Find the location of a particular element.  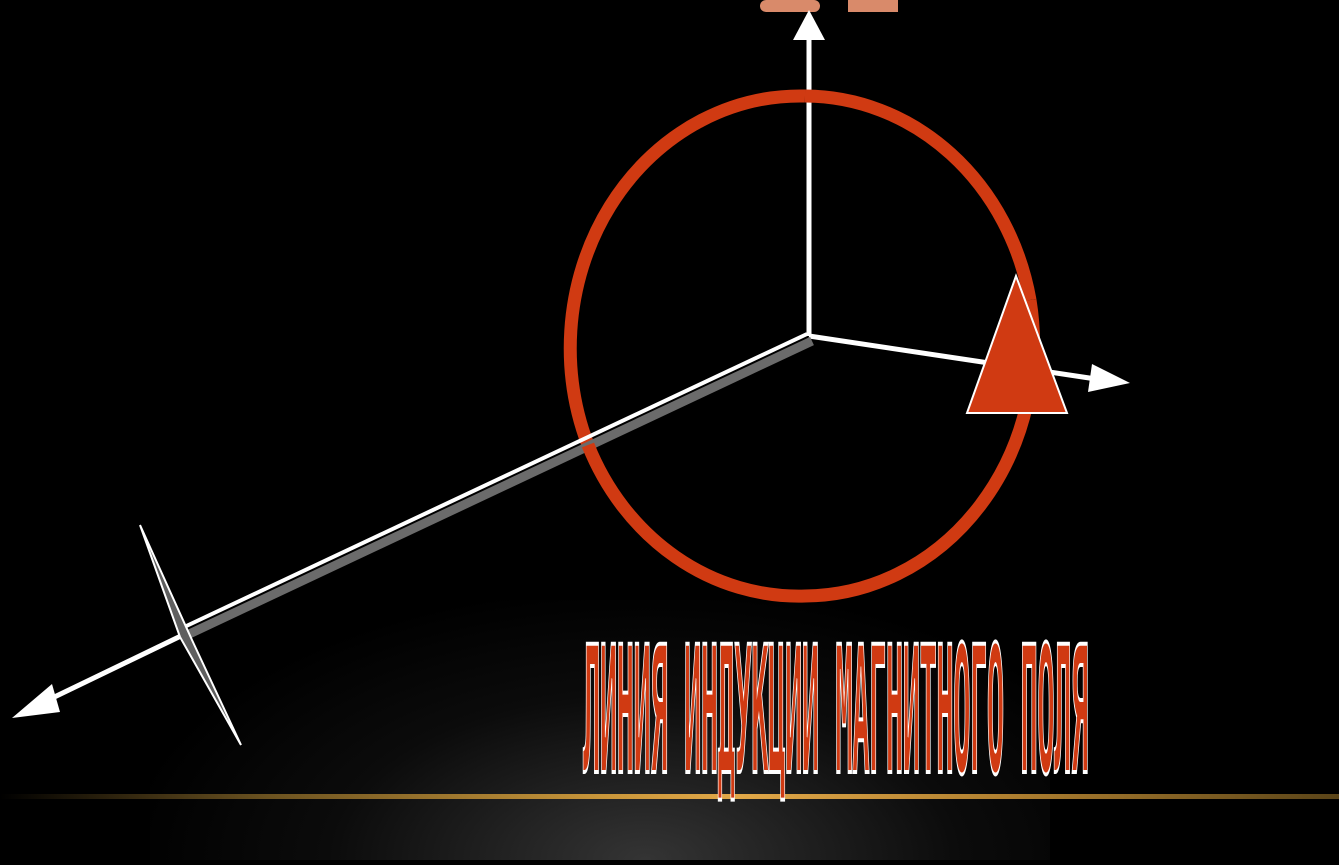

caption-box: ЛИНИЯ ИНДУКЦИИ МАГНИТНОГО ПОЛЯ is located at coordinates (961, 716).